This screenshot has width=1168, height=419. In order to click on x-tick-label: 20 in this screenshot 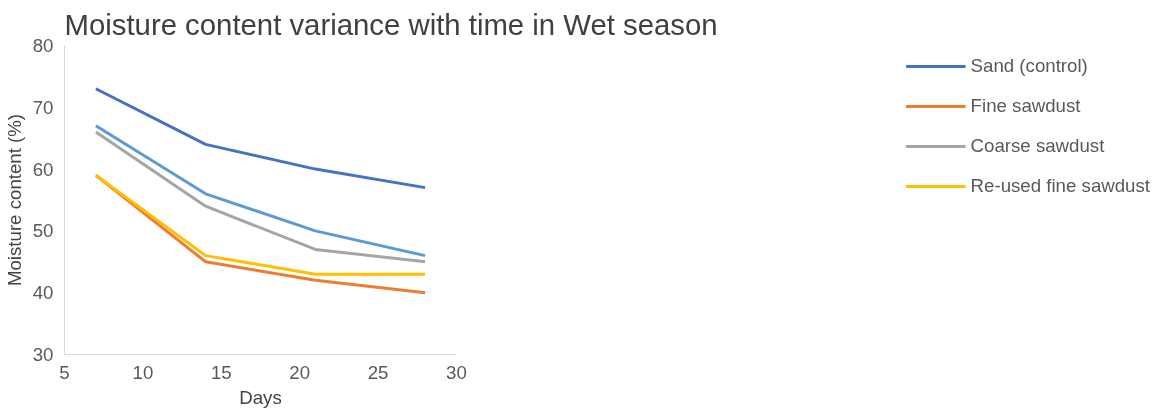, I will do `click(300, 372)`.